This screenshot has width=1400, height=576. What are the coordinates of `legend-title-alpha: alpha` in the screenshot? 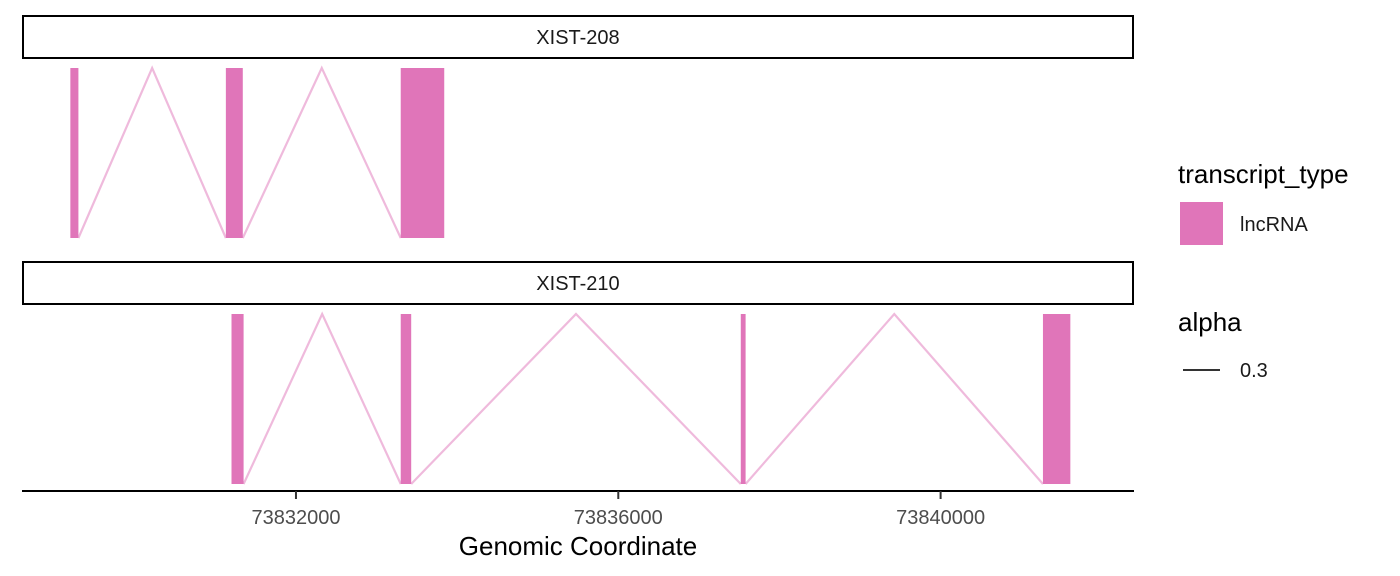 It's located at (1210, 322).